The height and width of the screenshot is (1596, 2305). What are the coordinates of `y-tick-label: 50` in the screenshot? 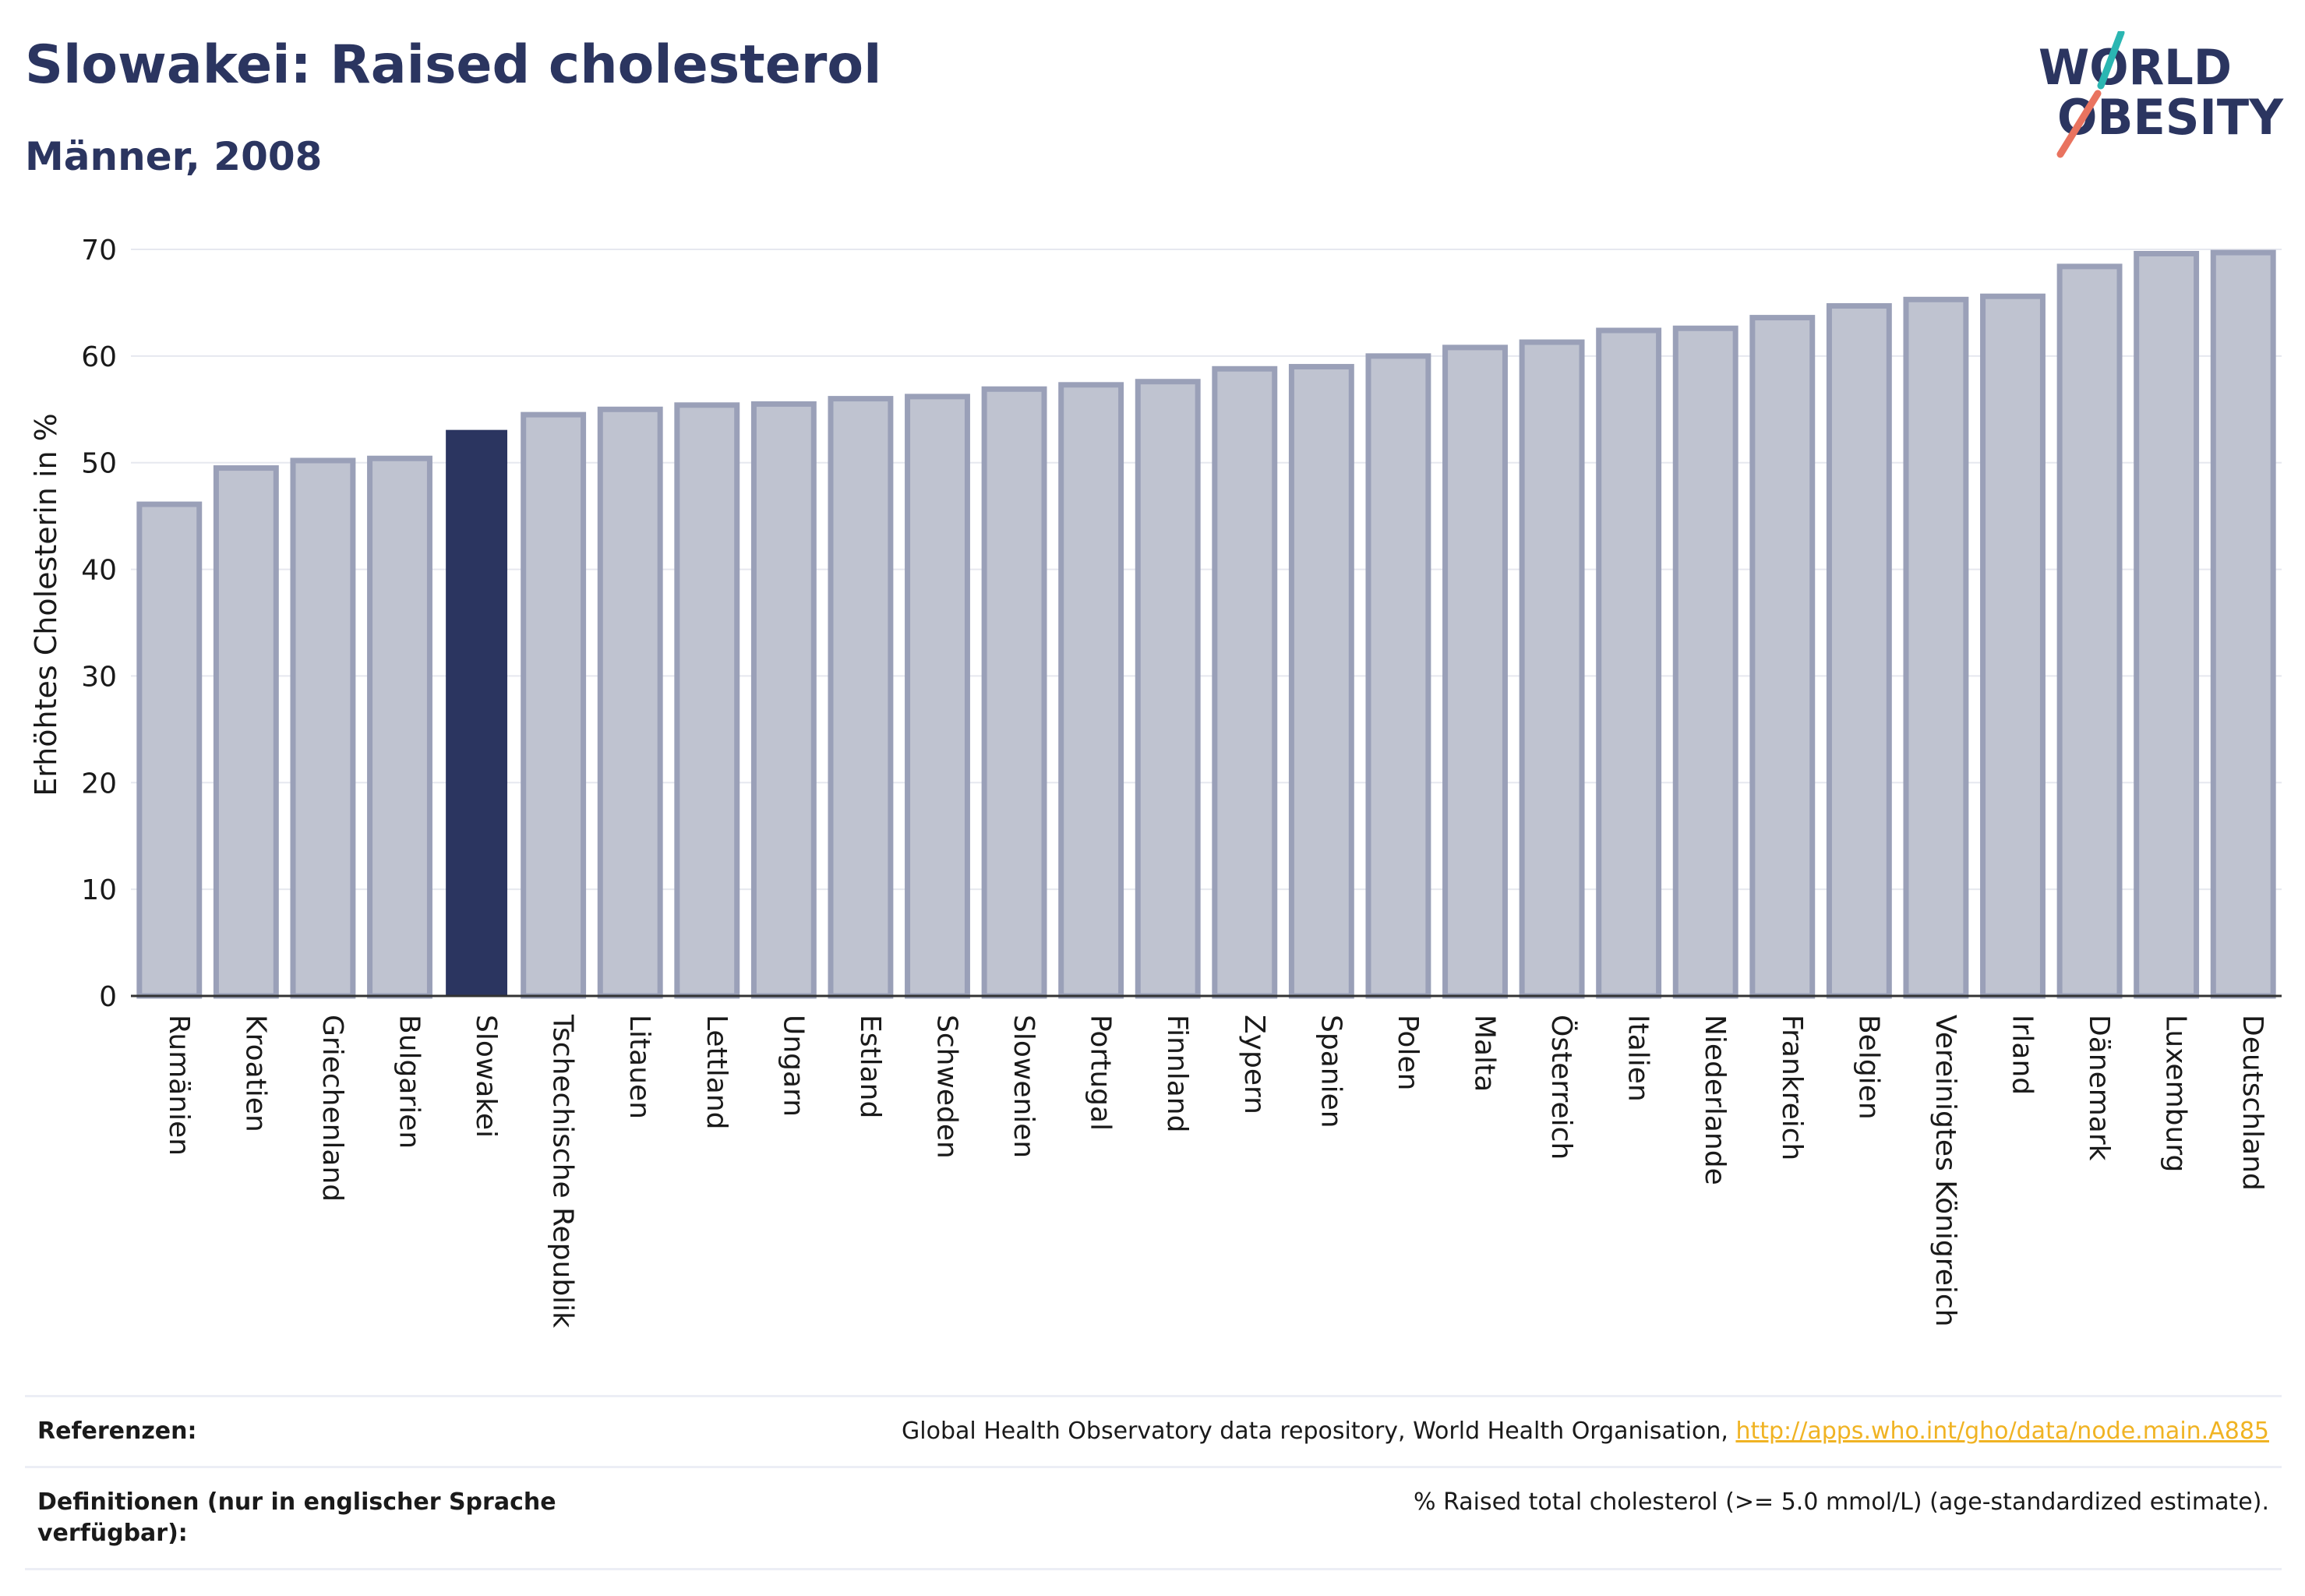 It's located at (99, 464).